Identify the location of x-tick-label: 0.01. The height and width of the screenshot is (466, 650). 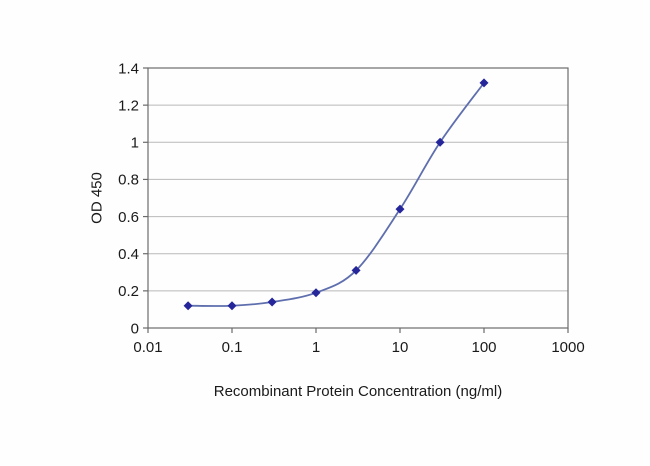
(147, 347).